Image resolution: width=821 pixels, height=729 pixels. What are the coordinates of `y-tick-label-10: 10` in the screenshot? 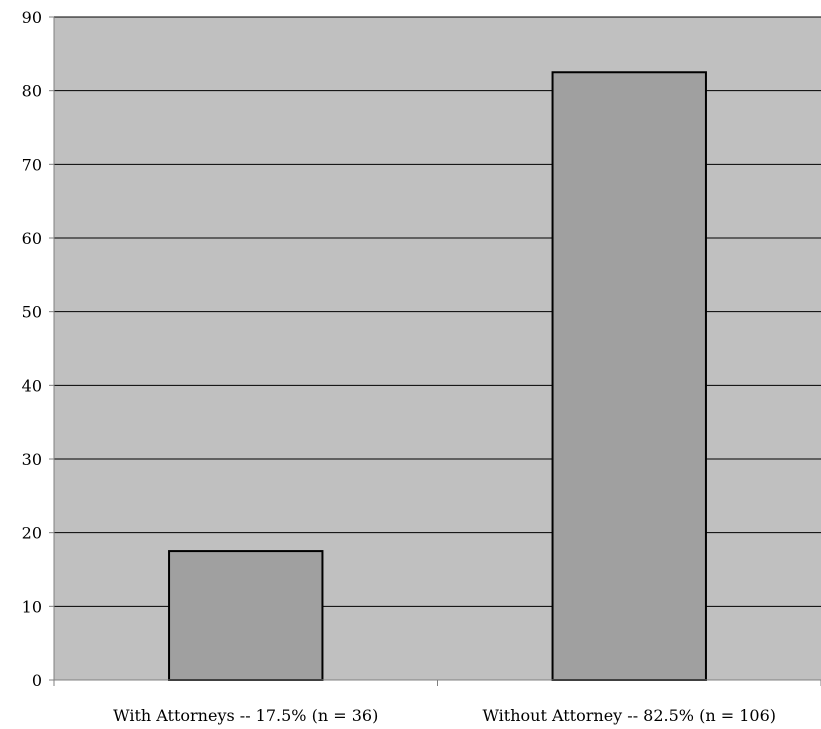 It's located at (32, 606).